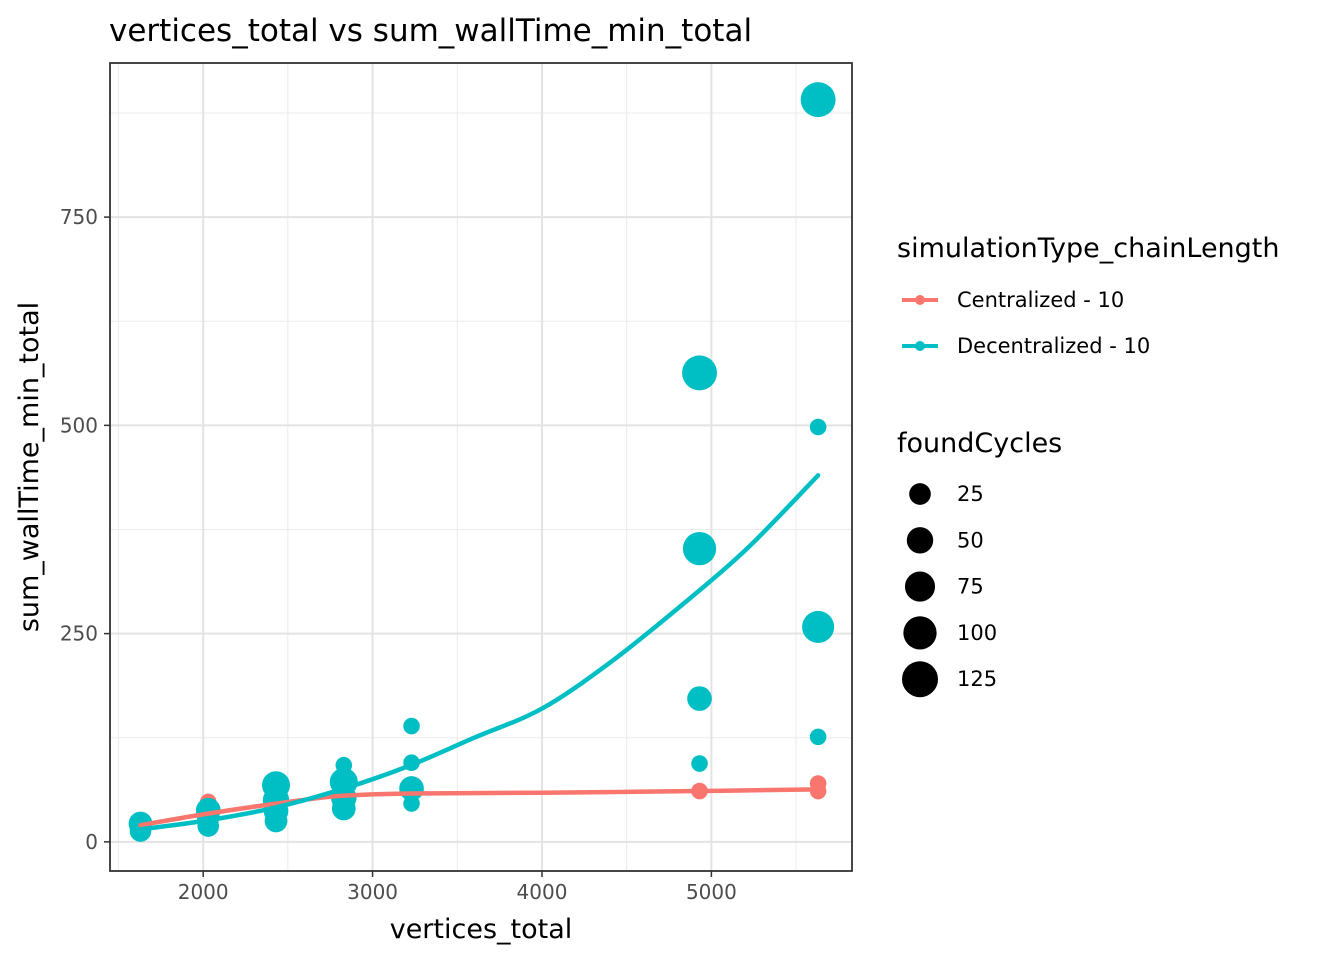 This screenshot has width=1344, height=960. What do you see at coordinates (457, 887) in the screenshot?
I see `x-axis-ticks: 2000 3000 4000 5000` at bounding box center [457, 887].